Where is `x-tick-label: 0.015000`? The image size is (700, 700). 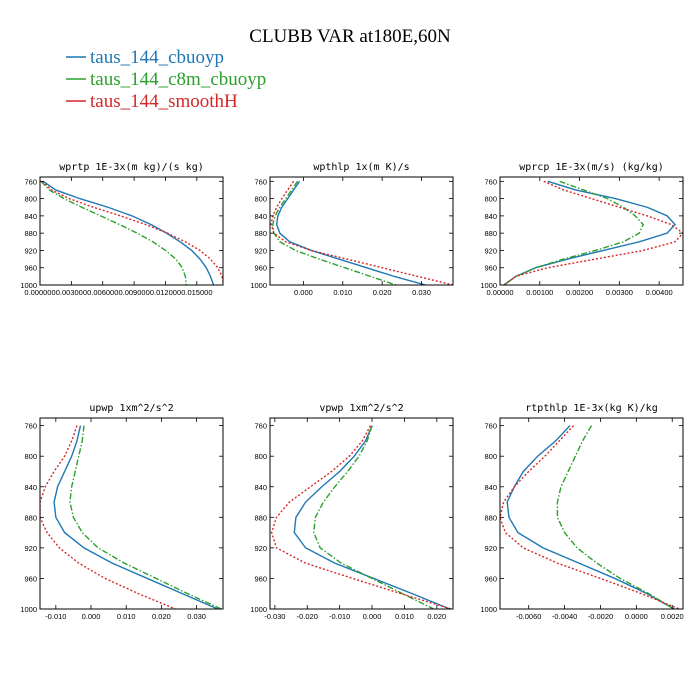
x-tick-label: 0.015000 is located at coordinates (196, 292).